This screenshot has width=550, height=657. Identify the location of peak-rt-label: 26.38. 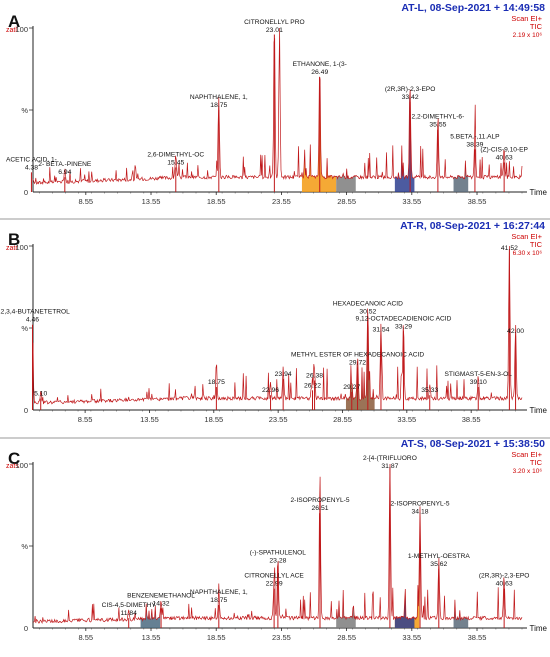
(314, 375).